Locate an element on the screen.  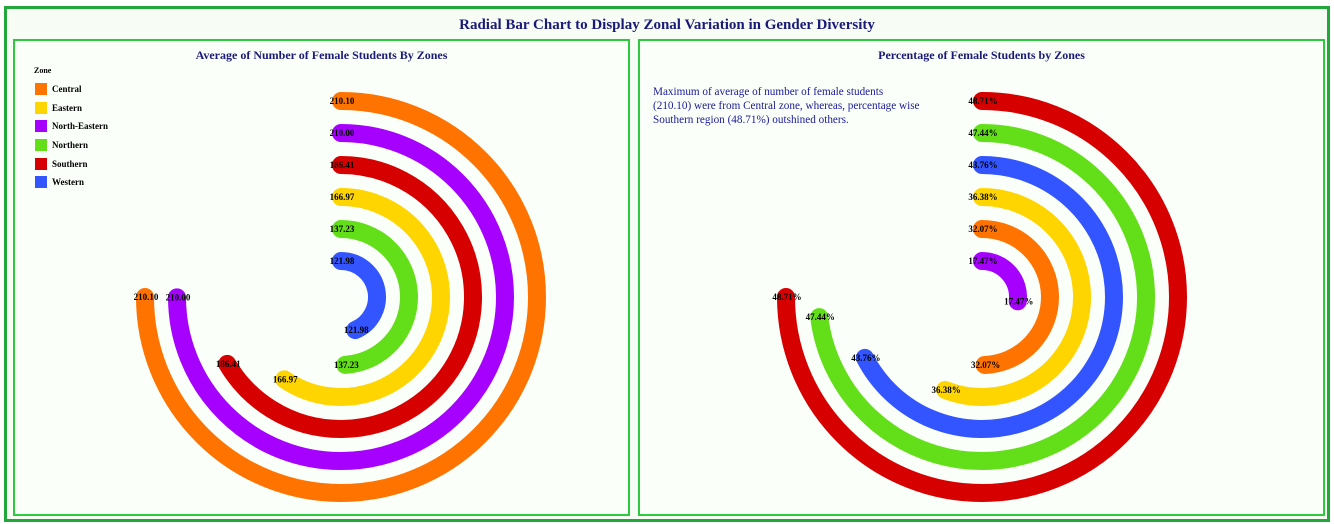
right-end-label-north-eastern: 17.47% is located at coordinates (1018, 301).